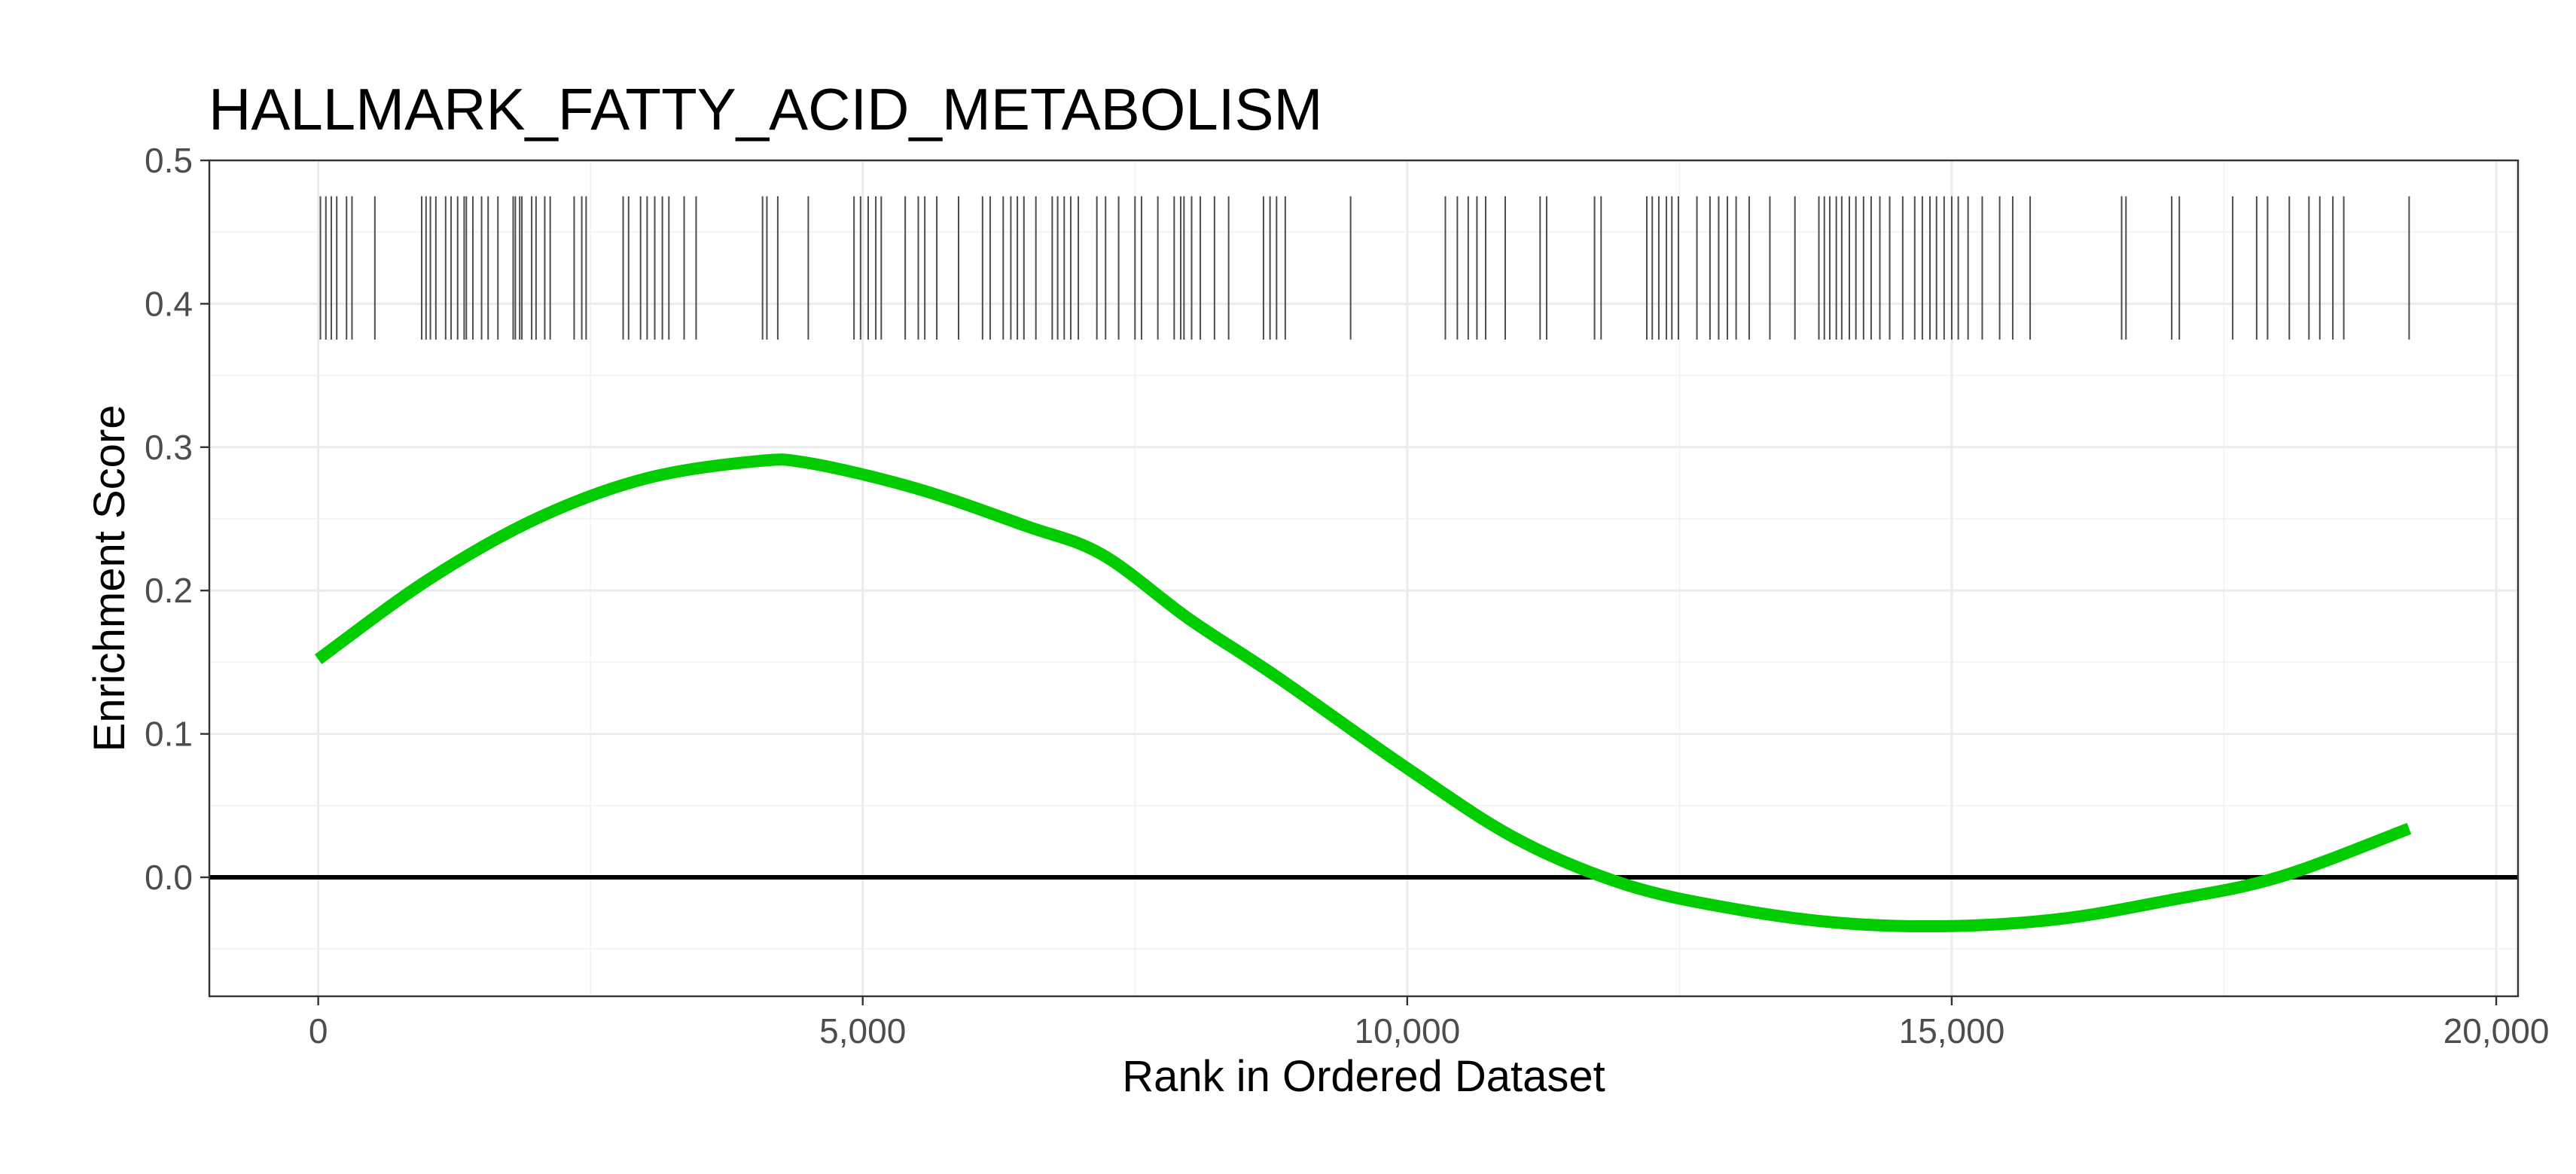 This screenshot has width=2576, height=1174. Describe the element at coordinates (169, 590) in the screenshot. I see `y-tick-label: 0.2` at that location.